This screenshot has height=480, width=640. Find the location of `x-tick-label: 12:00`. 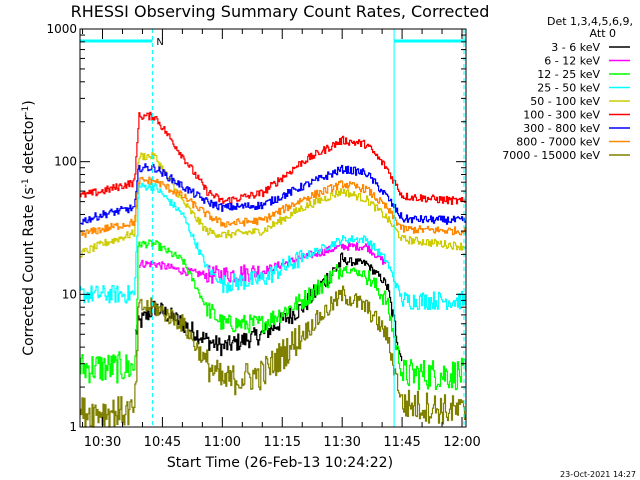

x-tick-label: 12:00 is located at coordinates (461, 442).